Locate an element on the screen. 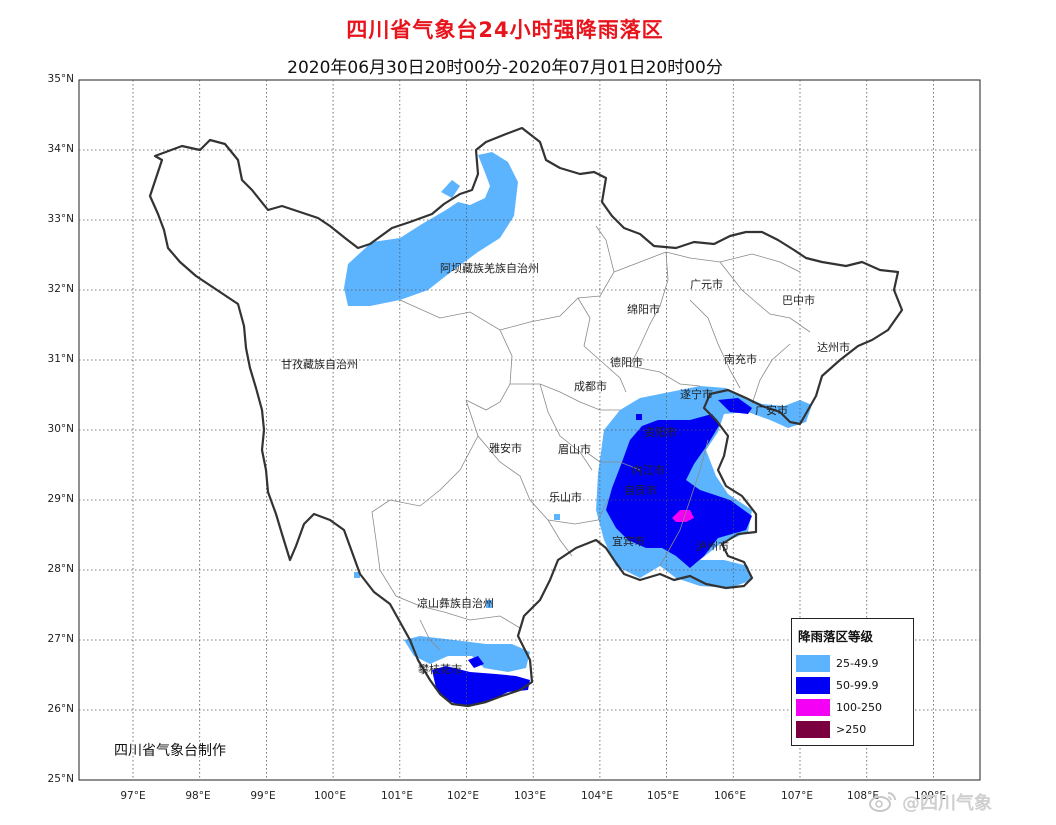 This screenshot has height=825, width=1056. lon-label-98: 98°E is located at coordinates (198, 796).